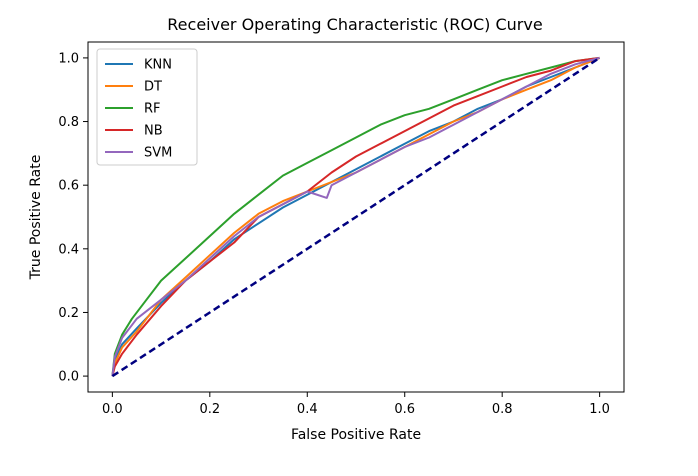 The height and width of the screenshot is (476, 698). I want to click on legend-box, so click(147, 107).